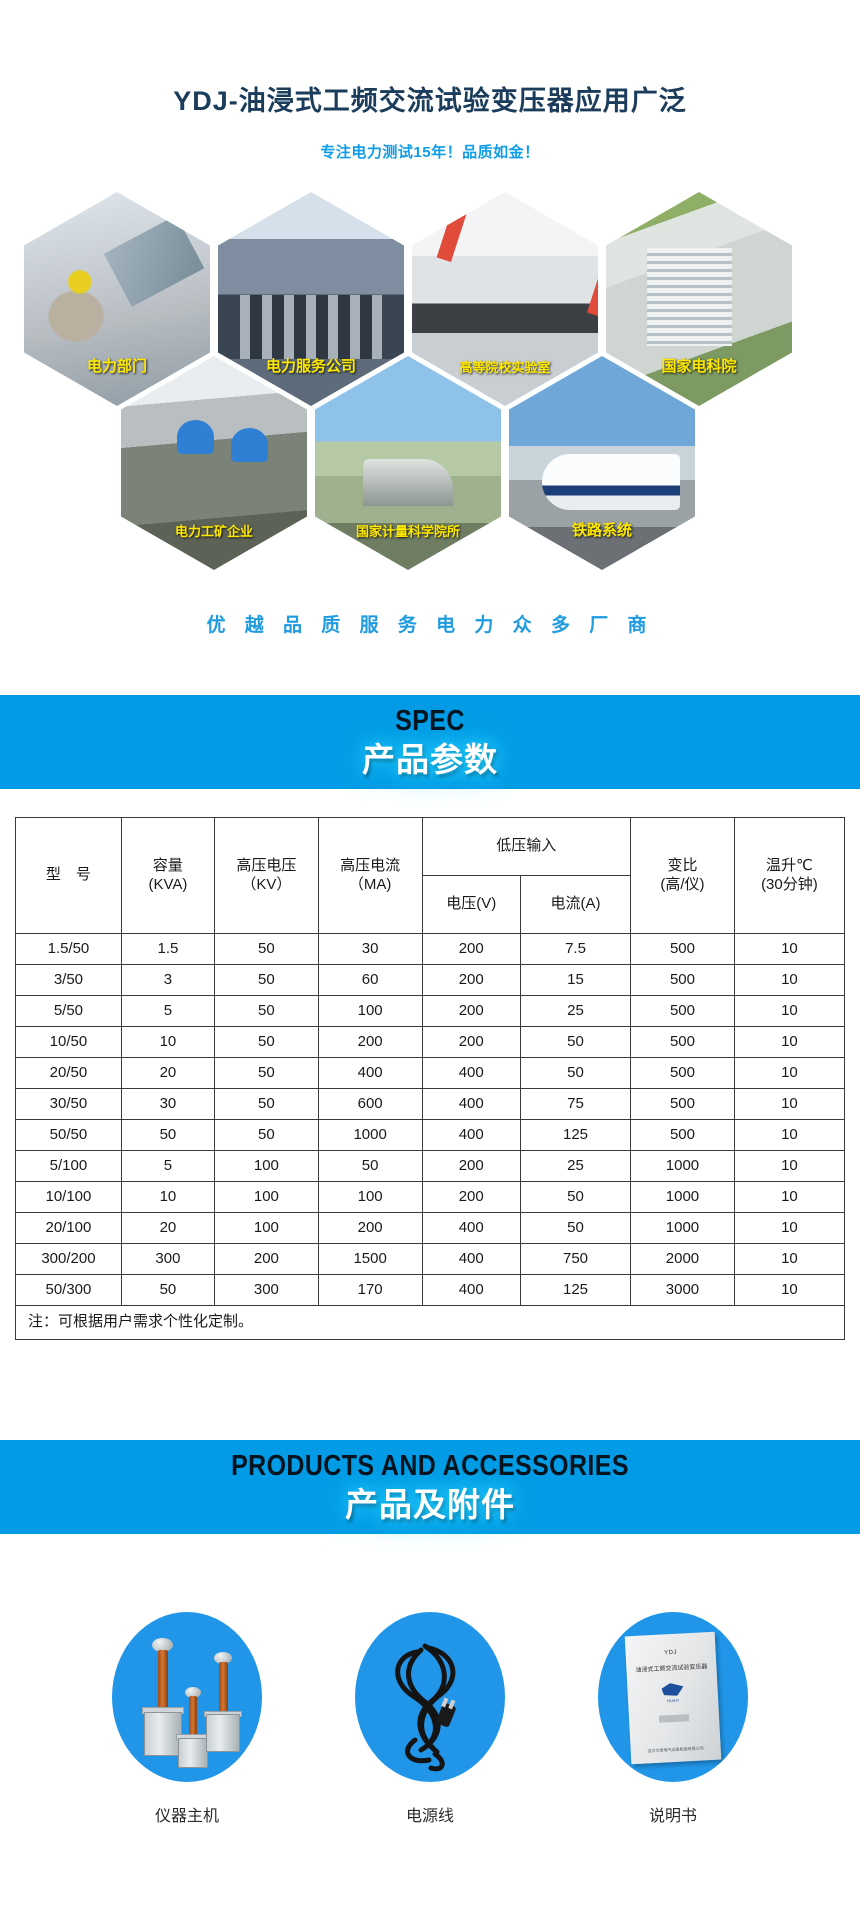 This screenshot has height=1908, width=860. Describe the element at coordinates (68, 1228) in the screenshot. I see `cell-model: 20/100` at that location.